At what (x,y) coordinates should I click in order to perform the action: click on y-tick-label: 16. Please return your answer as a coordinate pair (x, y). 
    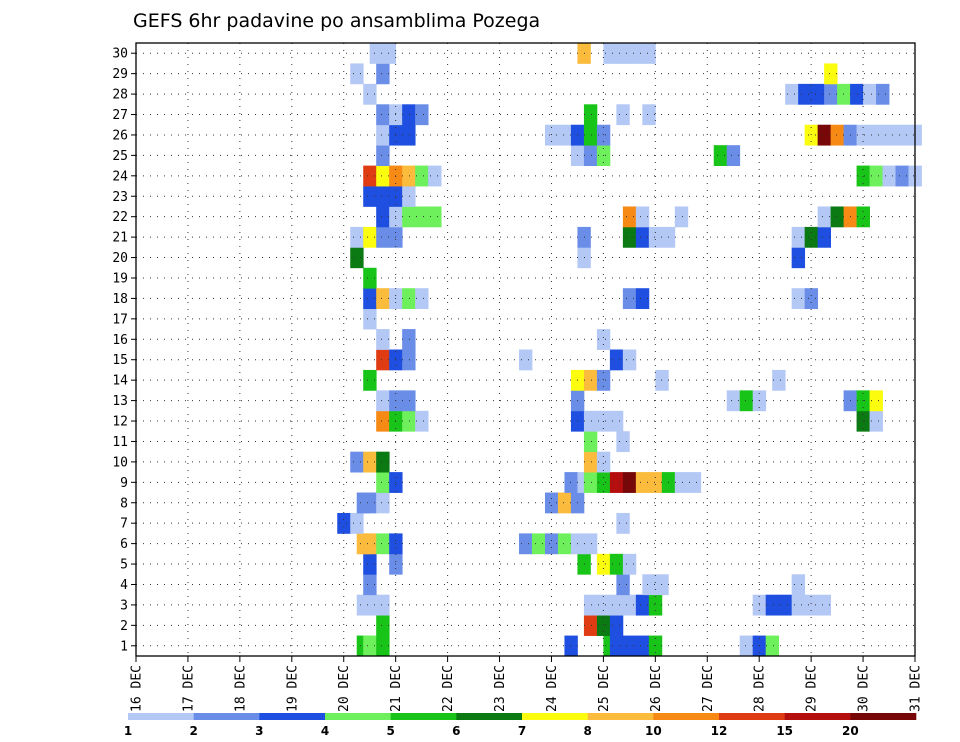
    Looking at the image, I should click on (120, 340).